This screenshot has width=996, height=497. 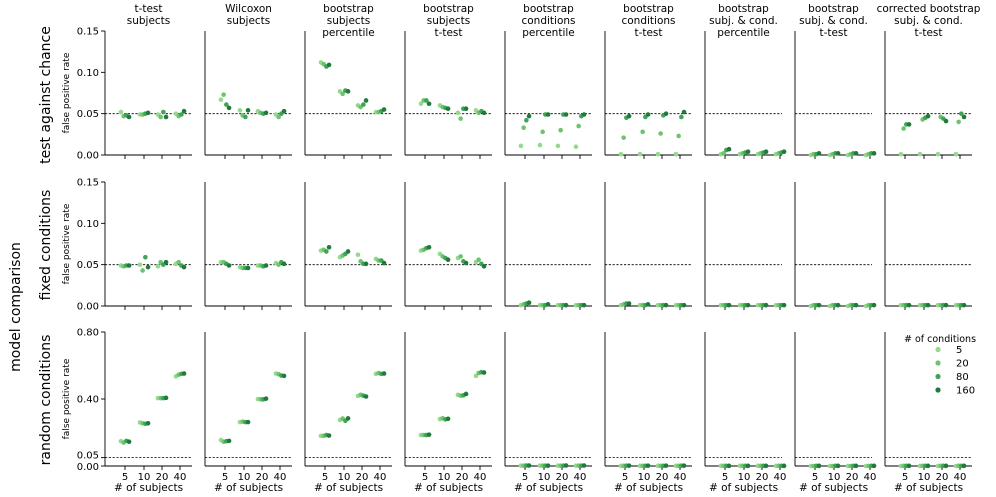 What do you see at coordinates (67, 243) in the screenshot?
I see `y-axis-label: false positive rate` at bounding box center [67, 243].